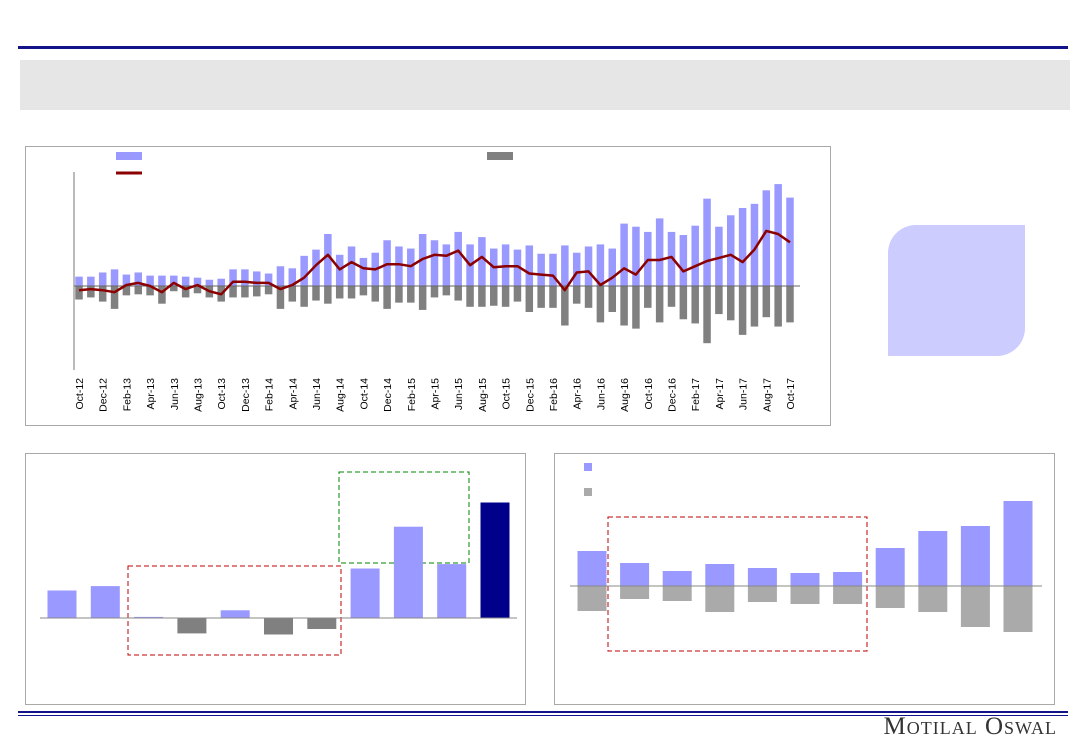 The image size is (1083, 750). I want to click on main-line-series, so click(434, 262).